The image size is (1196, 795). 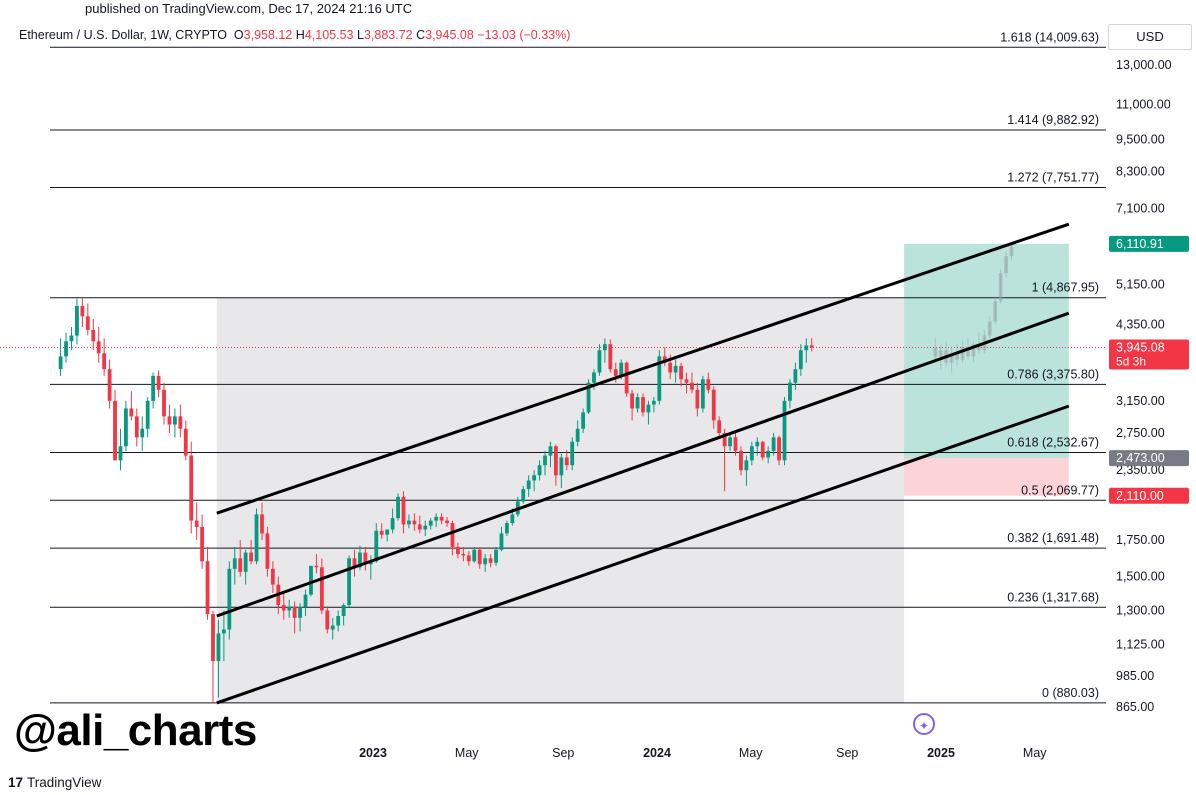 I want to click on x-tick-label-4: May, so click(x=751, y=753).